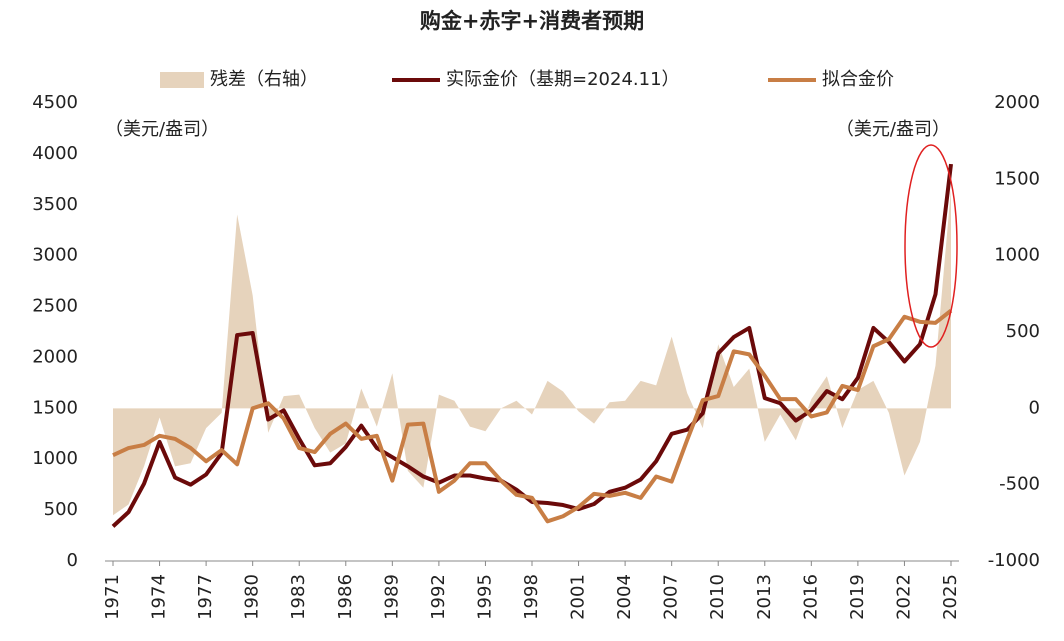  Describe the element at coordinates (345, 597) in the screenshot. I see `x-tick-label: 1986` at that location.